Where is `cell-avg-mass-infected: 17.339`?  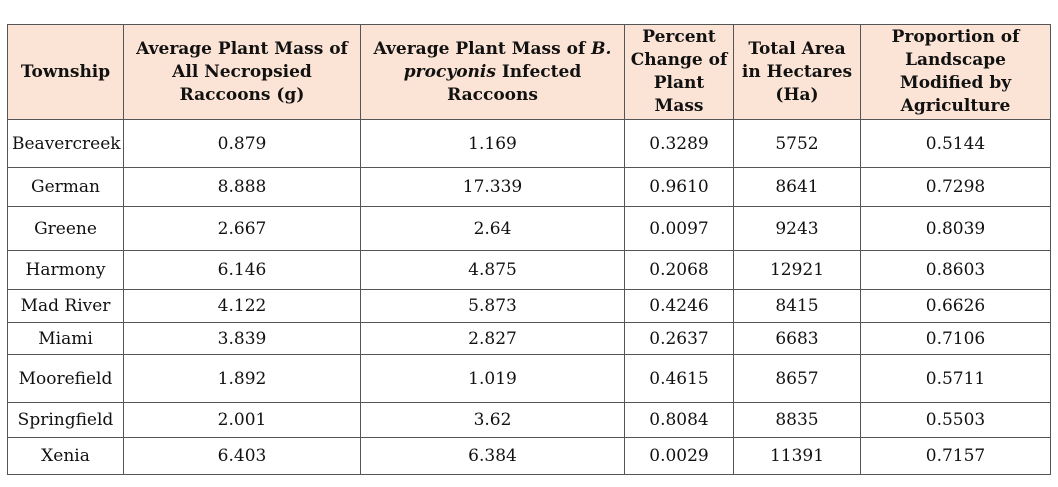 cell-avg-mass-infected: 17.339 is located at coordinates (492, 187).